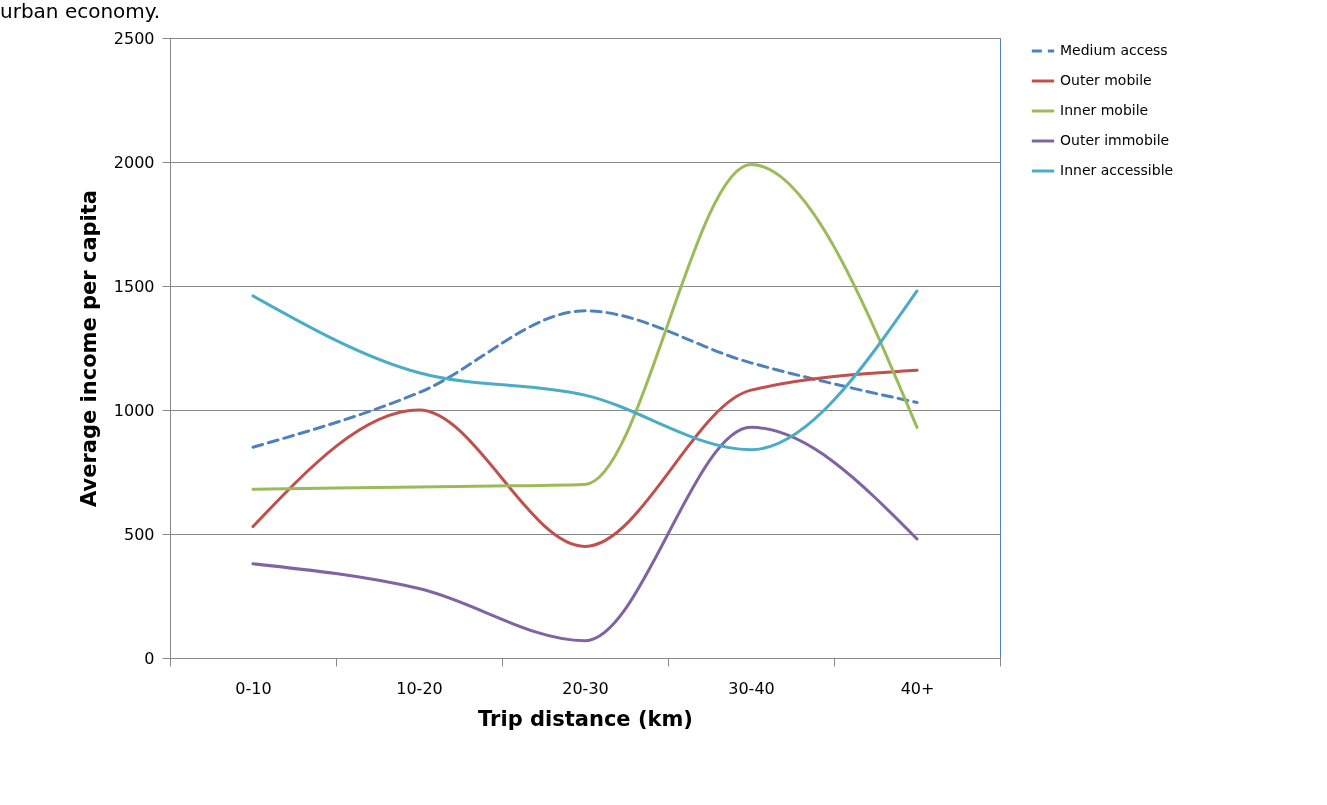 The image size is (1327, 805). Describe the element at coordinates (1117, 170) in the screenshot. I see `legend-label: Inner accessible` at that location.